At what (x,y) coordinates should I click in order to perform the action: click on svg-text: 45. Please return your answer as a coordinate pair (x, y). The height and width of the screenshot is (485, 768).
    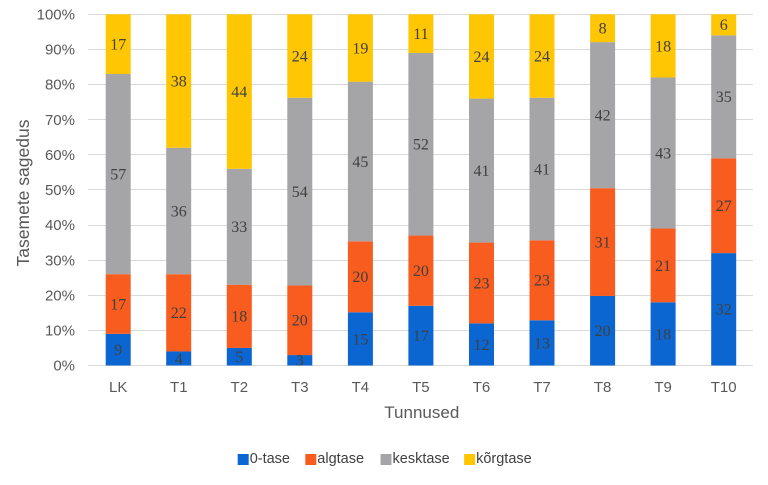
    Looking at the image, I should click on (360, 162).